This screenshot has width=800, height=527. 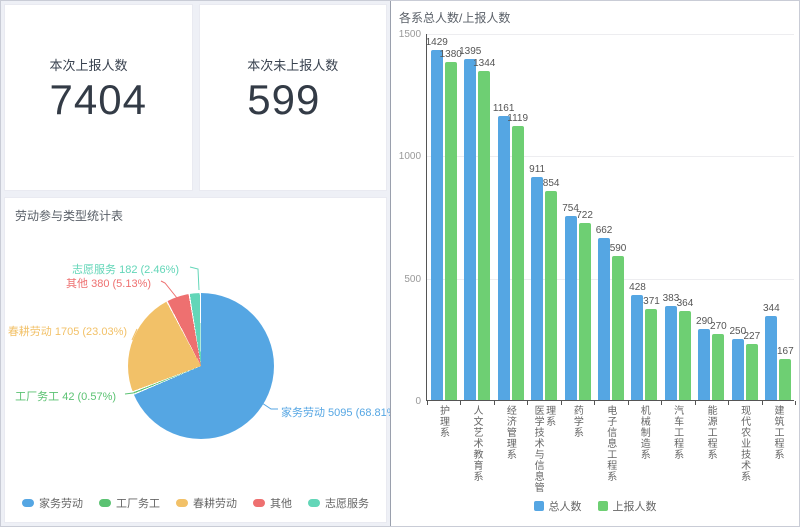 What do you see at coordinates (738, 331) in the screenshot?
I see `bar-value-label: 250` at bounding box center [738, 331].